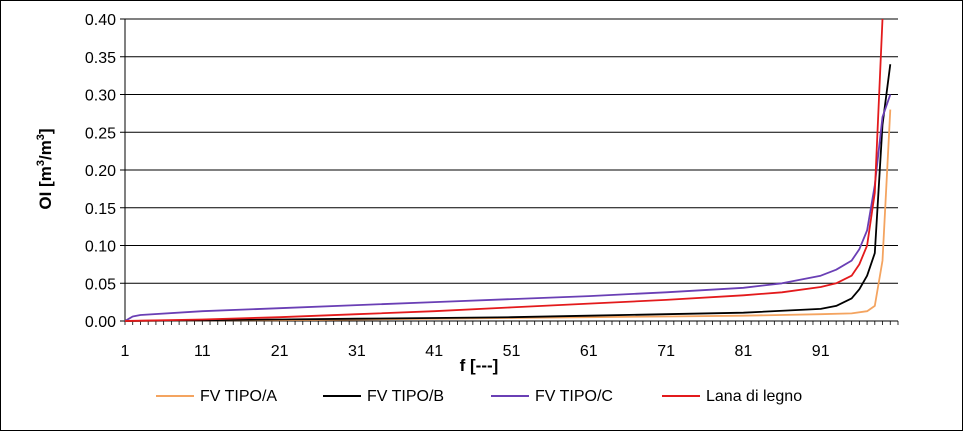  I want to click on x-tick-label: 1, so click(125, 351).